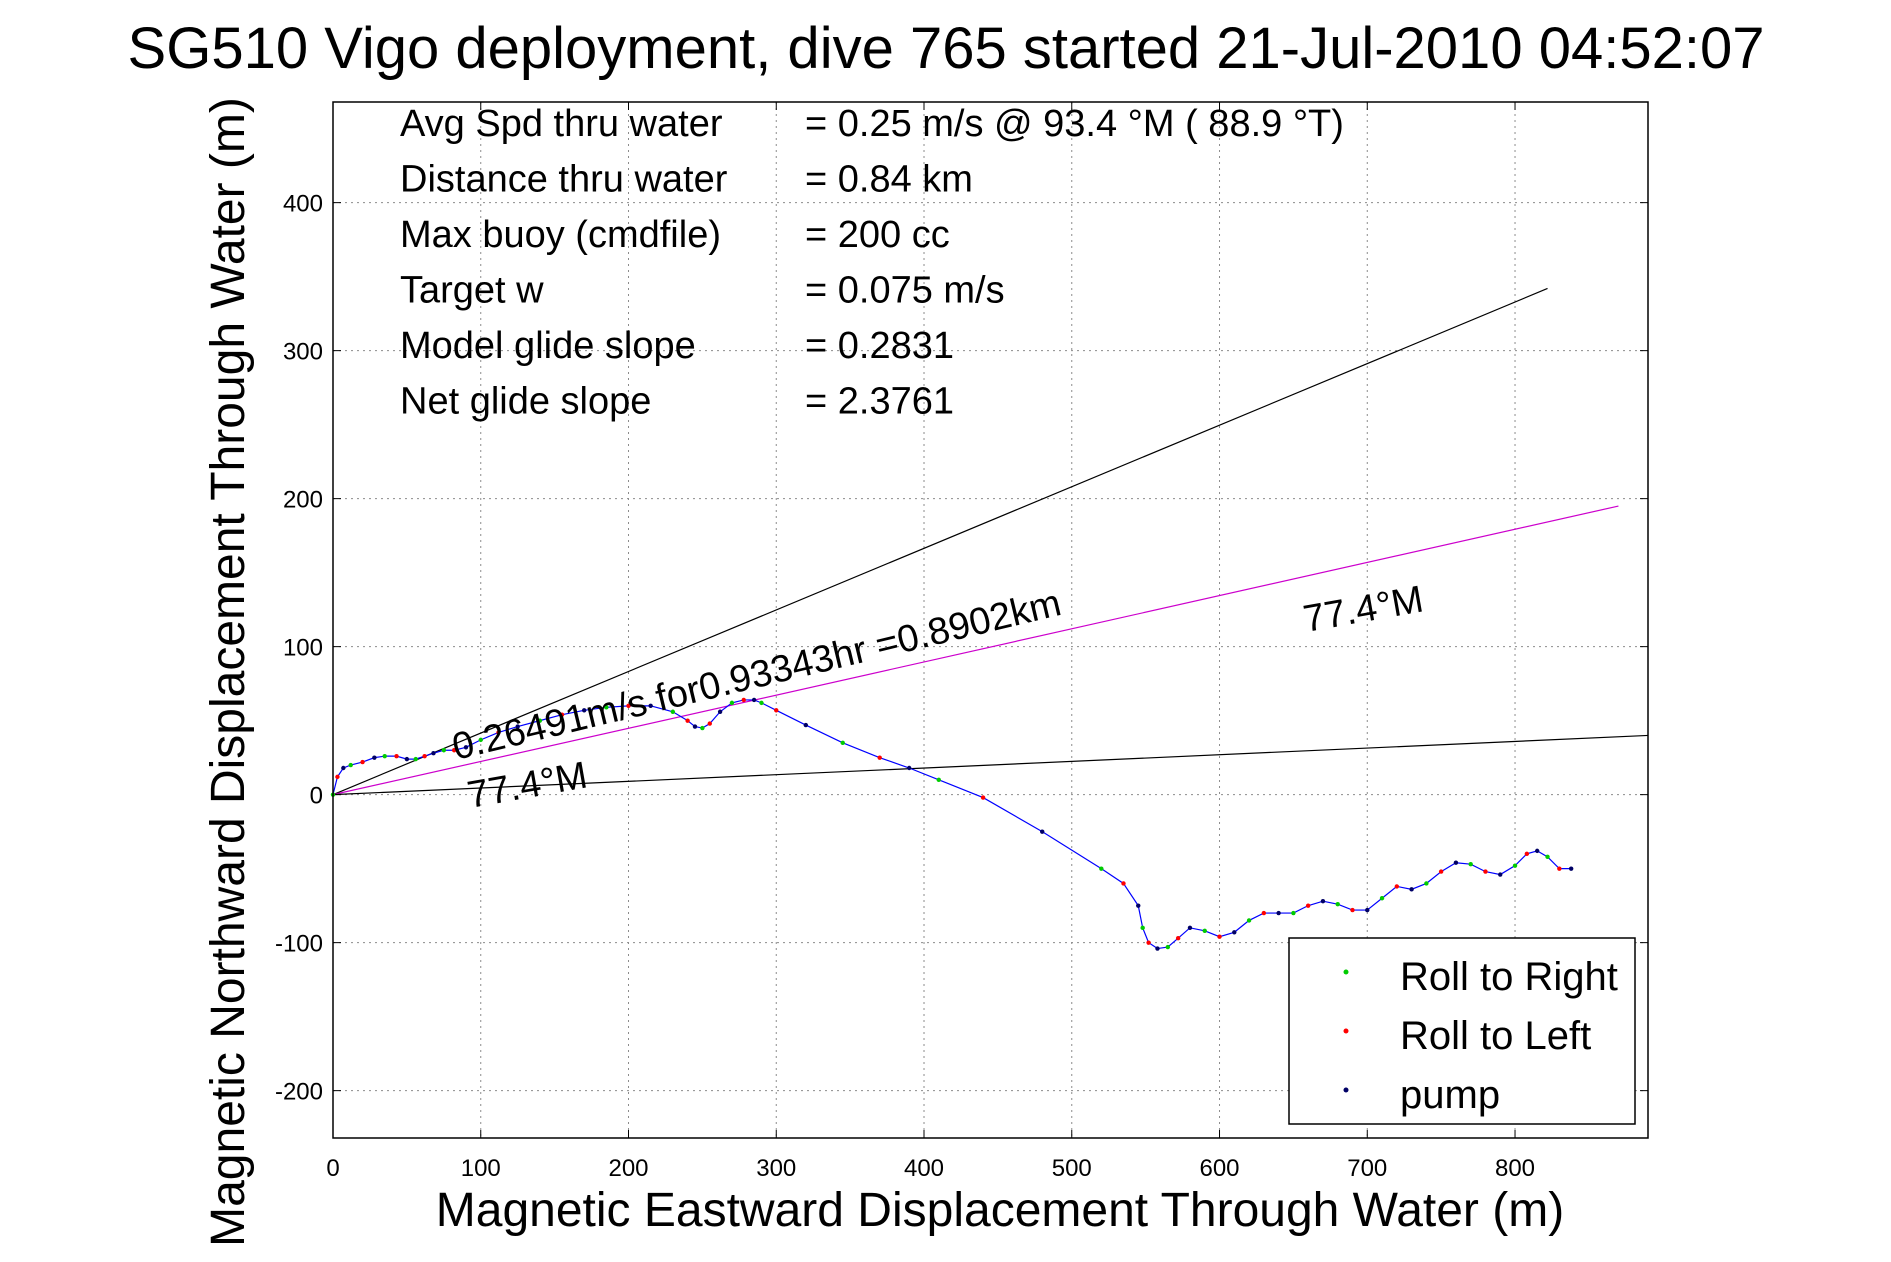 The width and height of the screenshot is (1891, 1262). Describe the element at coordinates (879, 346) in the screenshot. I see `stat-value: = 0.2831` at that location.